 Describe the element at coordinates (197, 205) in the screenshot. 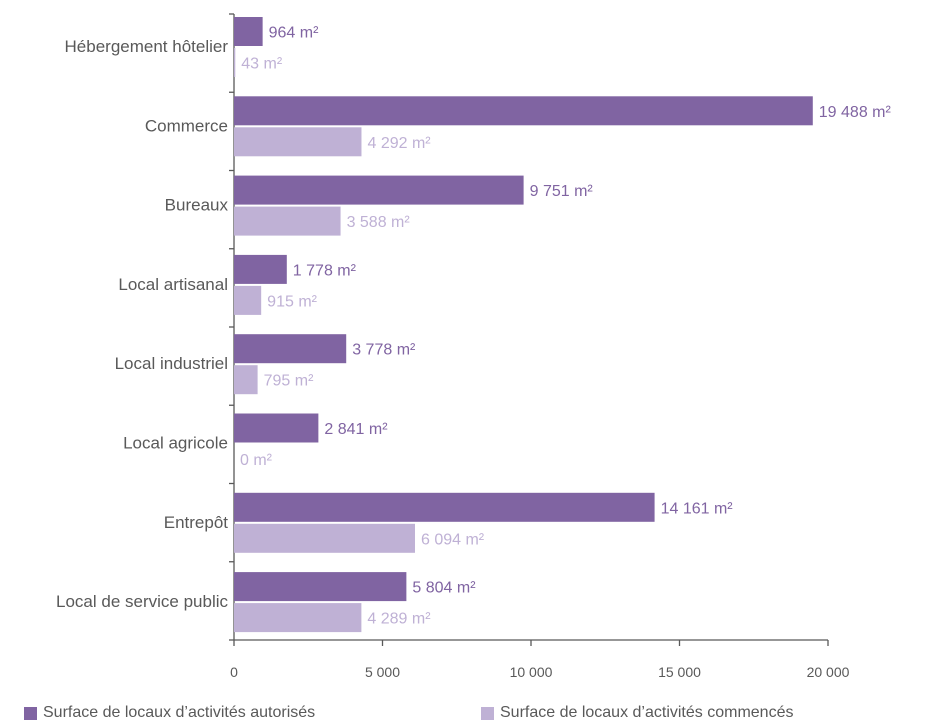

I see `category-label: Bureaux` at that location.